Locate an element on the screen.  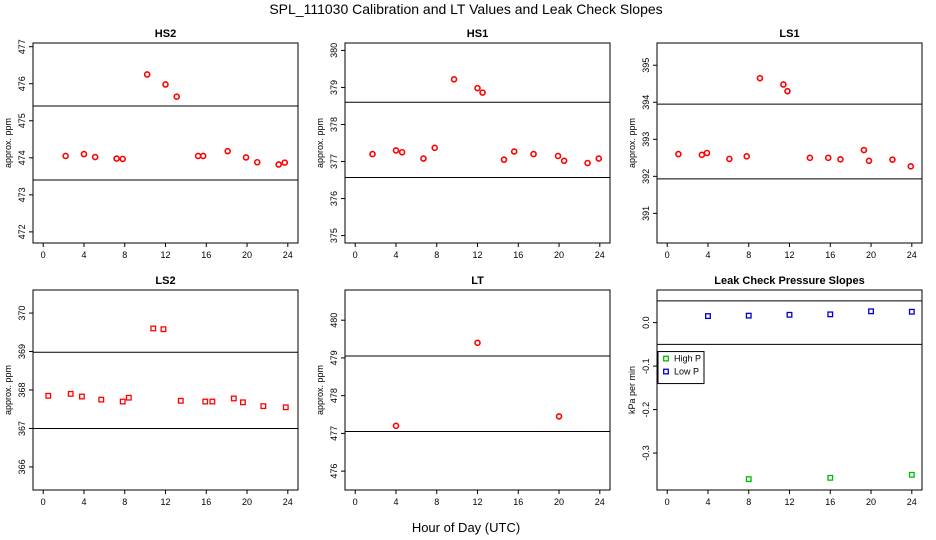
y-tick-label: 478 is located at coordinates (334, 395).